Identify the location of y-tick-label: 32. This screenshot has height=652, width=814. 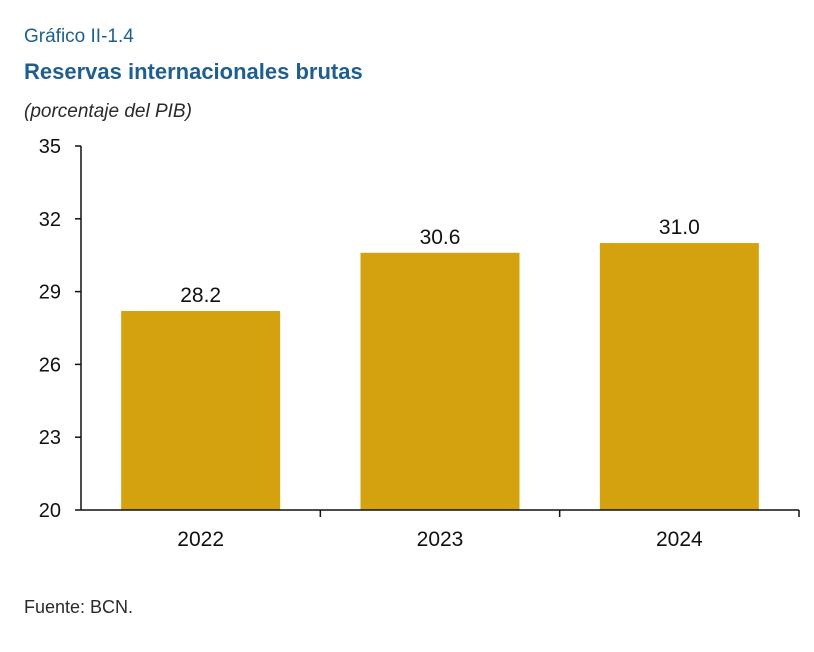
(50, 220).